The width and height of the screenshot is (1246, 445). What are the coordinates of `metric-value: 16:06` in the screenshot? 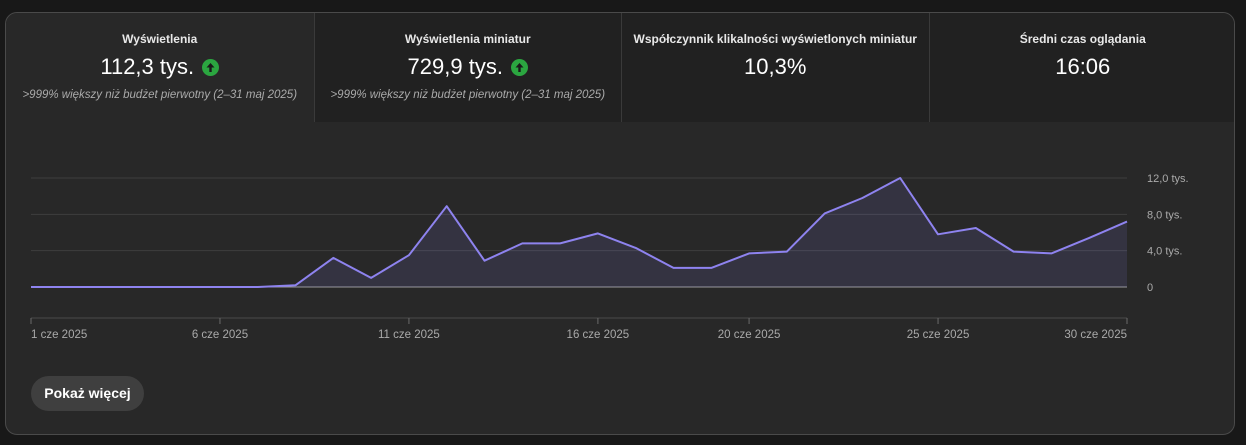 It's located at (1083, 66).